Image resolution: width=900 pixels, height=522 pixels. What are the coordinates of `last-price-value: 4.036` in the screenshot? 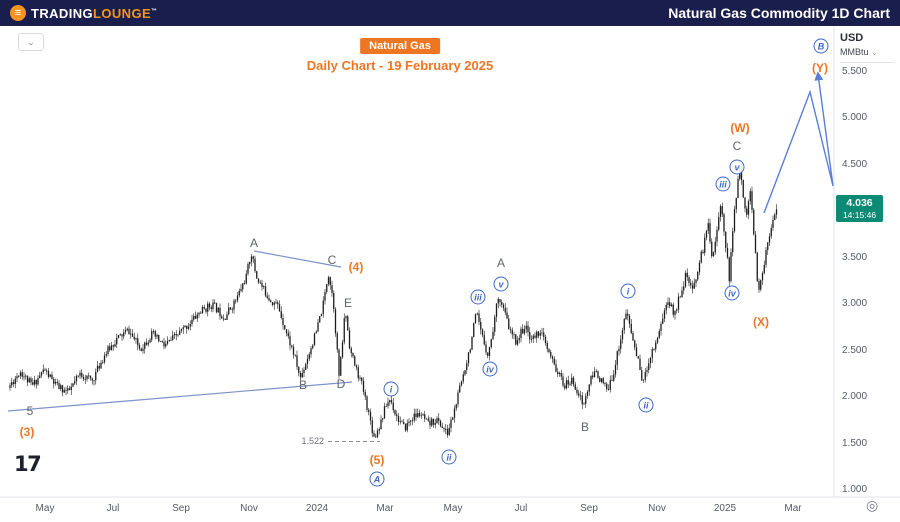 It's located at (859, 202).